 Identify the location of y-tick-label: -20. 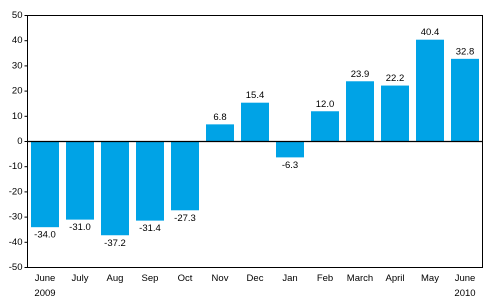
(16, 191).